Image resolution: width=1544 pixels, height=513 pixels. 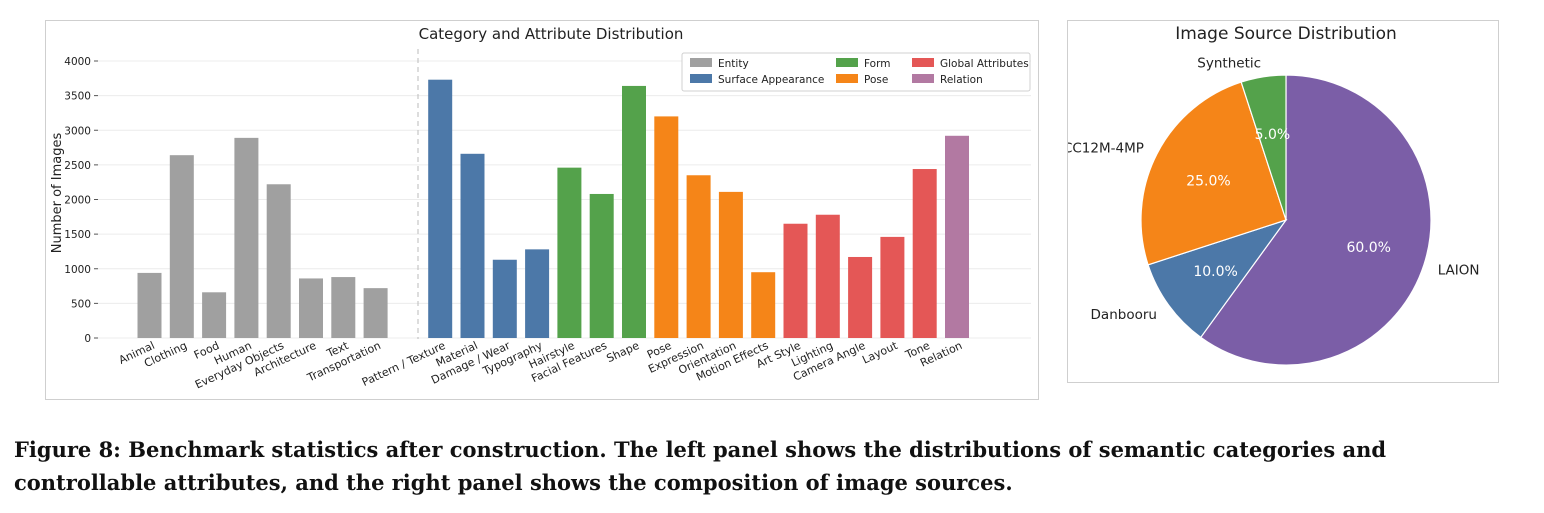 I want to click on y-tick-label: 1500, so click(x=77, y=235).